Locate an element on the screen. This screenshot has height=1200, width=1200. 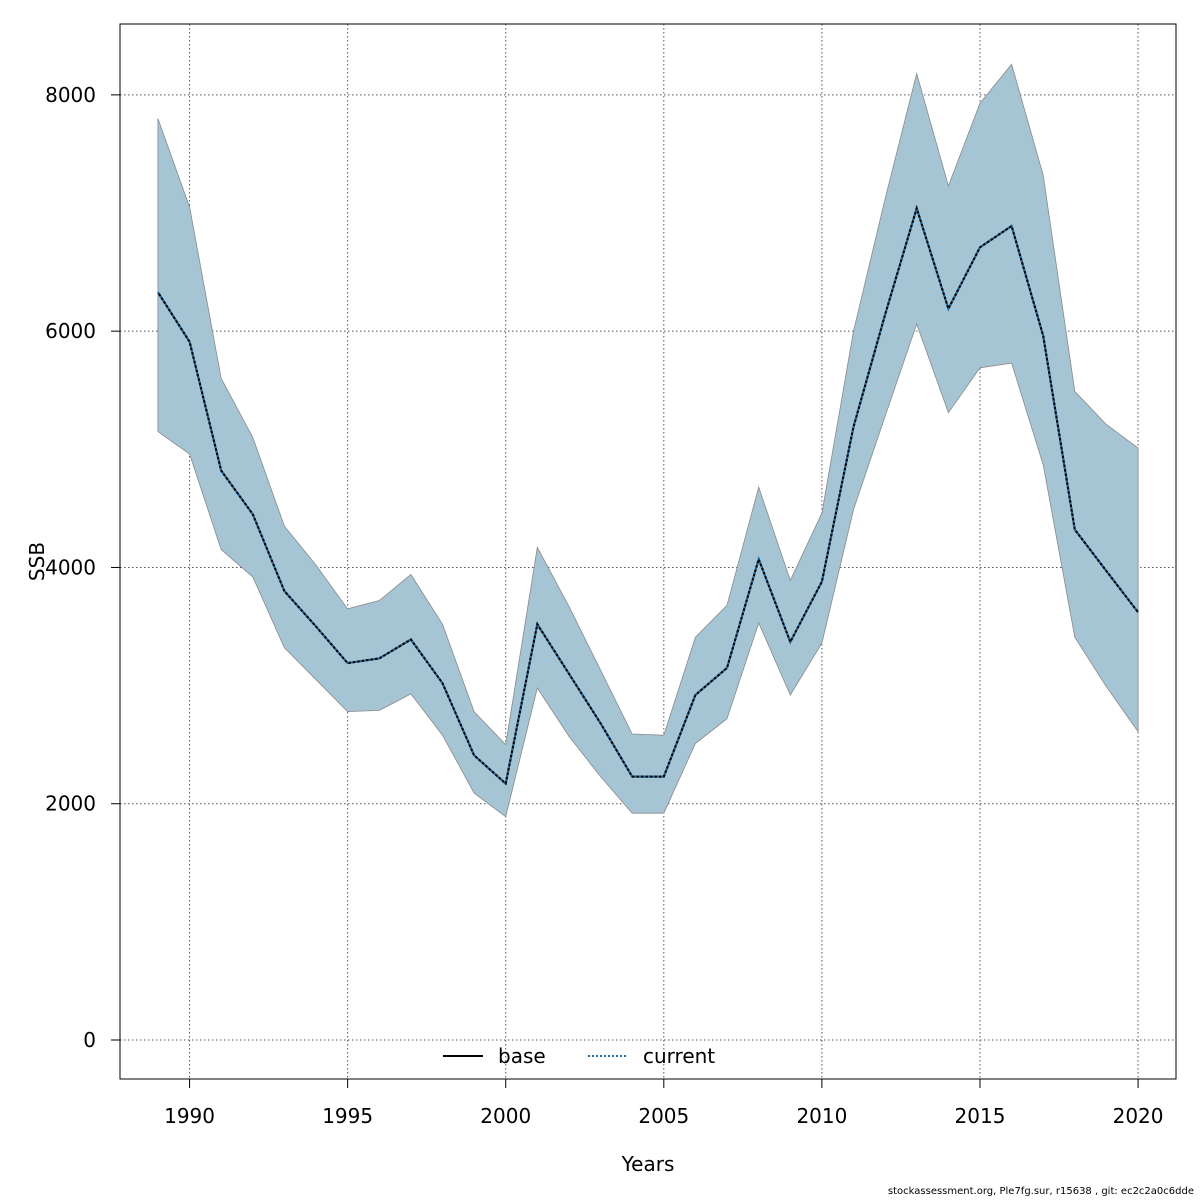
legend: base current is located at coordinates (579, 1056).